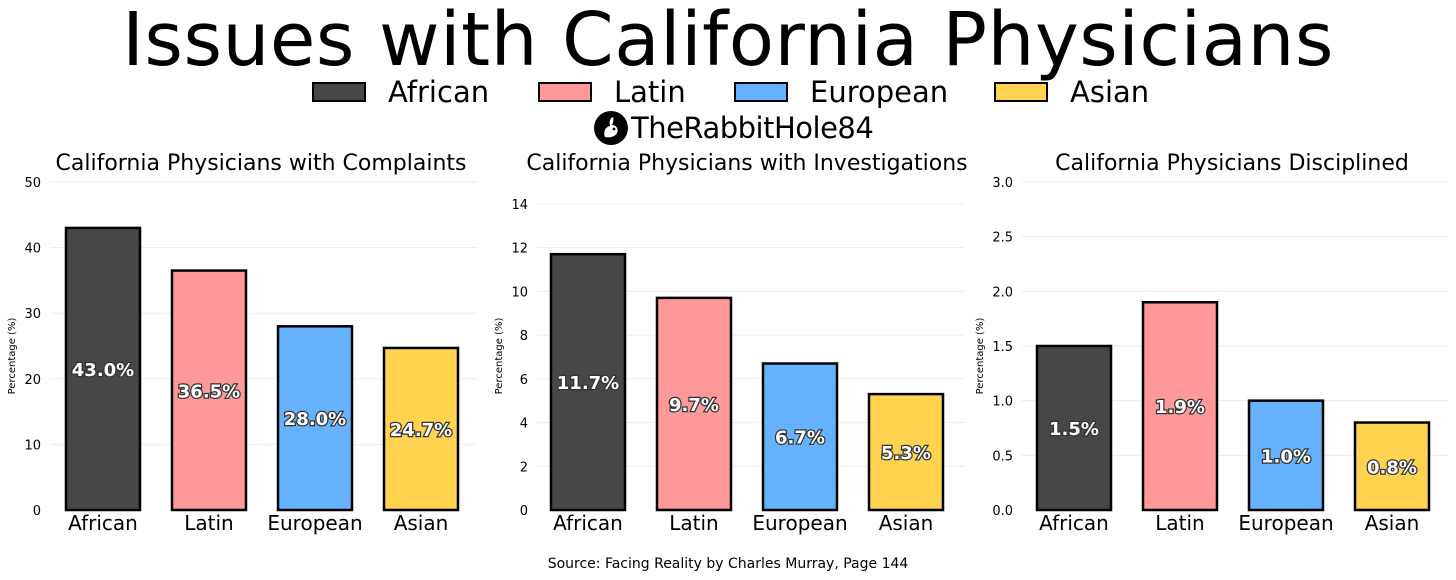  I want to click on panel-title: California Physicians with Complaints, so click(261, 163).